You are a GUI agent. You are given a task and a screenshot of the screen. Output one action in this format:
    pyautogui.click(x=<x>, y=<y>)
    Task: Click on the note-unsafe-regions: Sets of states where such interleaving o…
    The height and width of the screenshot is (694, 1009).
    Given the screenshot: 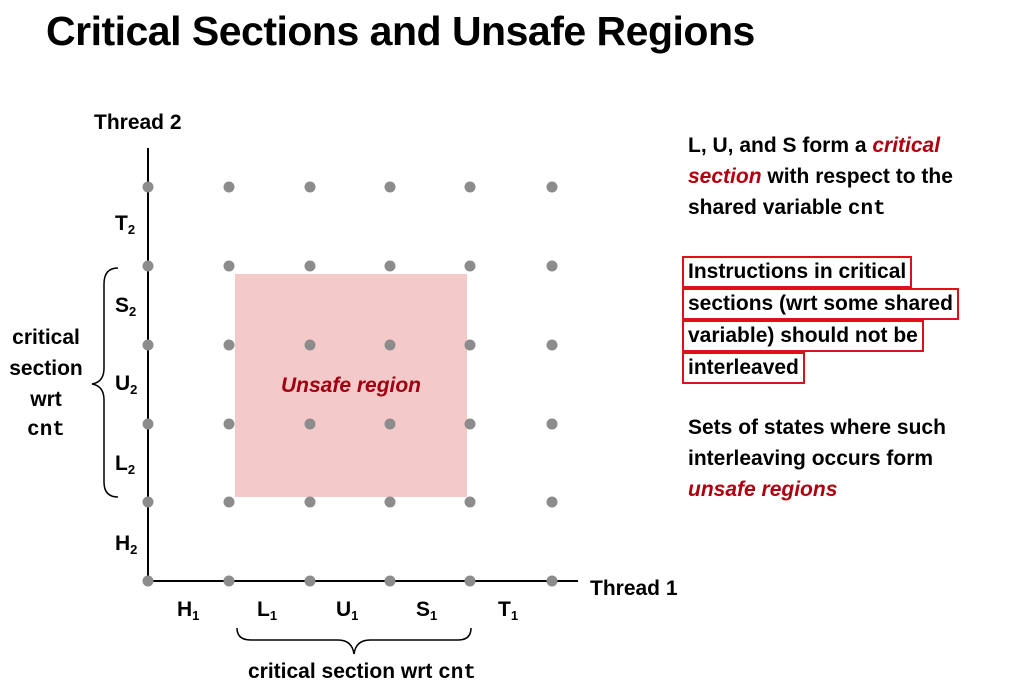 What is the action you would take?
    pyautogui.click(x=817, y=458)
    